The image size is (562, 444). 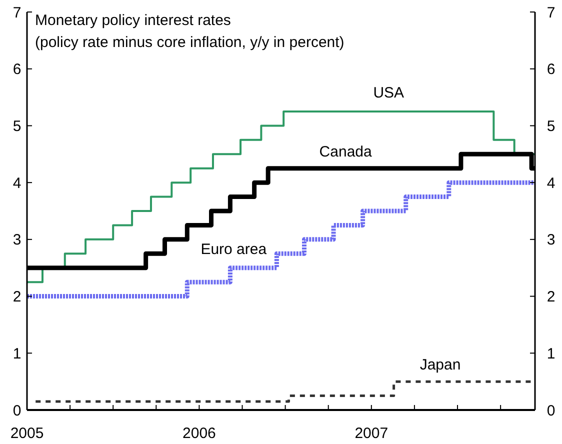 What do you see at coordinates (440, 365) in the screenshot?
I see `series-label: Japan` at bounding box center [440, 365].